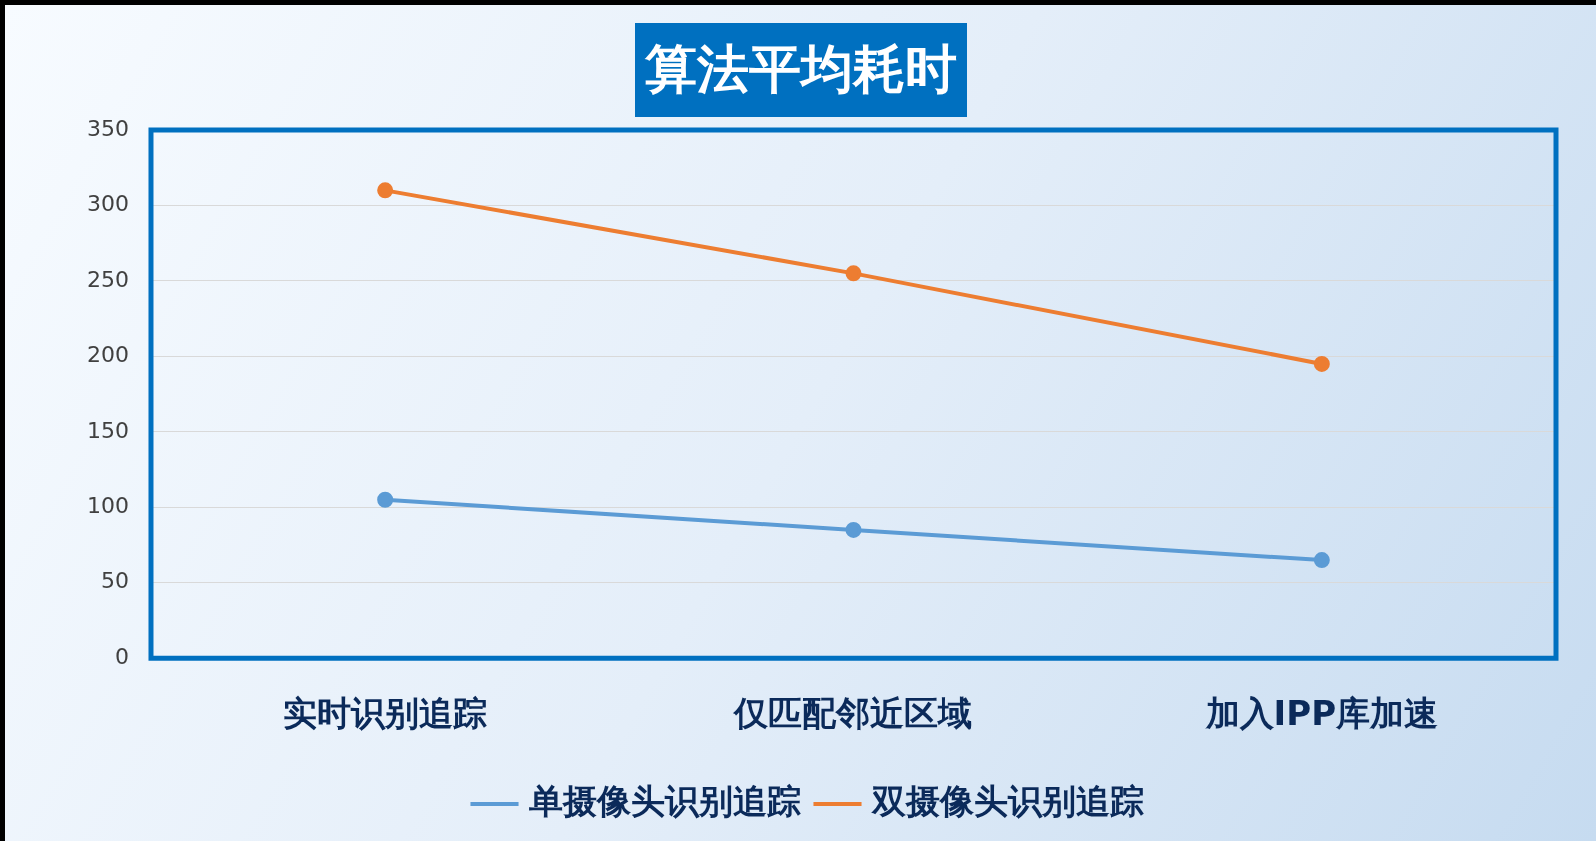 This screenshot has height=841, width=1596. I want to click on y-tick-label: 50, so click(114, 581).